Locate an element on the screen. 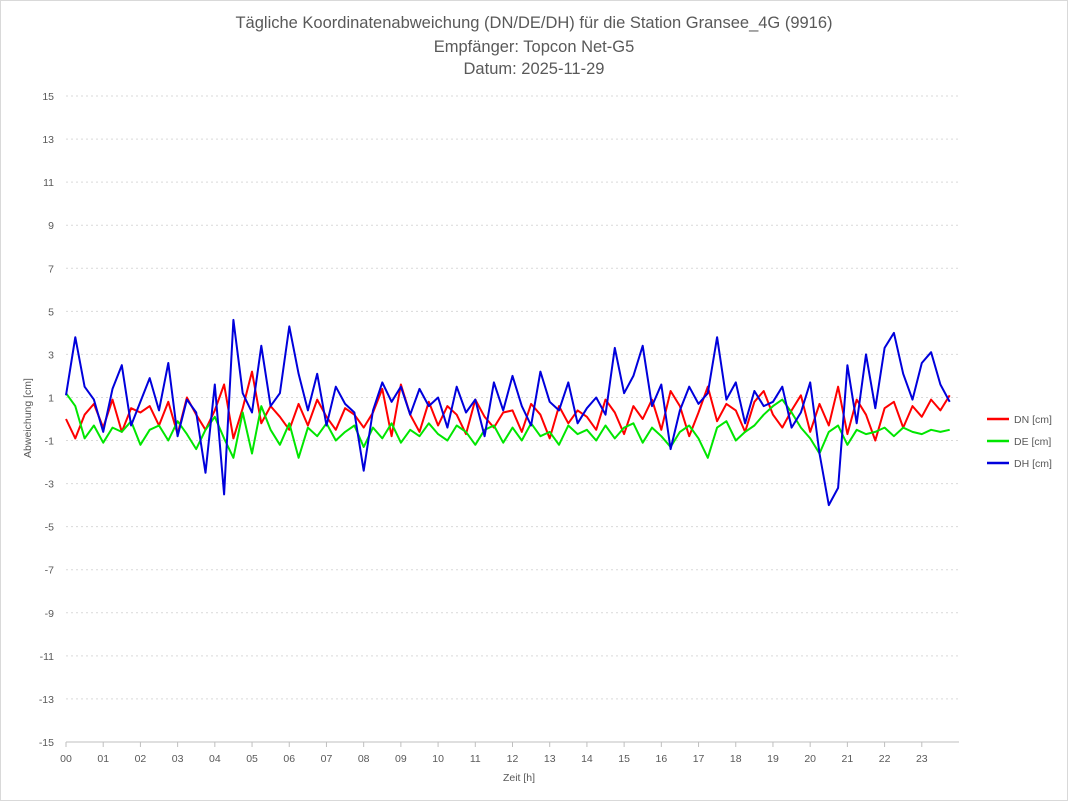 The height and width of the screenshot is (801, 1068). legend: DN [cm] DE [cm] DH [cm] is located at coordinates (1019, 442).